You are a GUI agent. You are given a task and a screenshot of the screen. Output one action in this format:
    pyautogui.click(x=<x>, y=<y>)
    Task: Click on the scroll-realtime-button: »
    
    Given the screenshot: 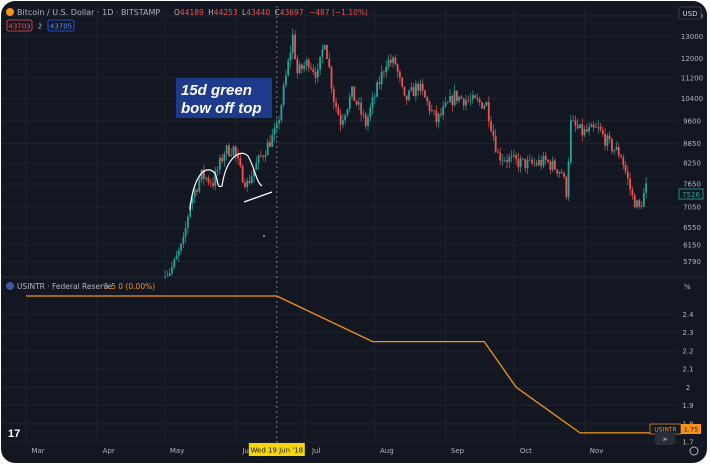 What is the action you would take?
    pyautogui.click(x=665, y=438)
    